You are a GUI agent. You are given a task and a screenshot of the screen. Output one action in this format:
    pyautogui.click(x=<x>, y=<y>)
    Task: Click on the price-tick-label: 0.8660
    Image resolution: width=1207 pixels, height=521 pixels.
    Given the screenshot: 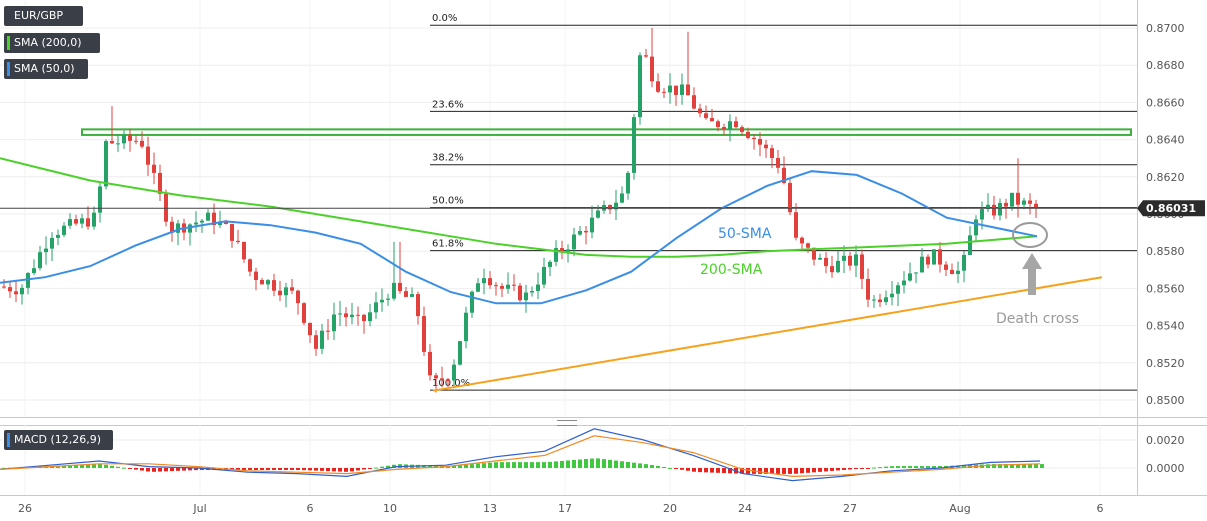 What is the action you would take?
    pyautogui.click(x=1165, y=102)
    